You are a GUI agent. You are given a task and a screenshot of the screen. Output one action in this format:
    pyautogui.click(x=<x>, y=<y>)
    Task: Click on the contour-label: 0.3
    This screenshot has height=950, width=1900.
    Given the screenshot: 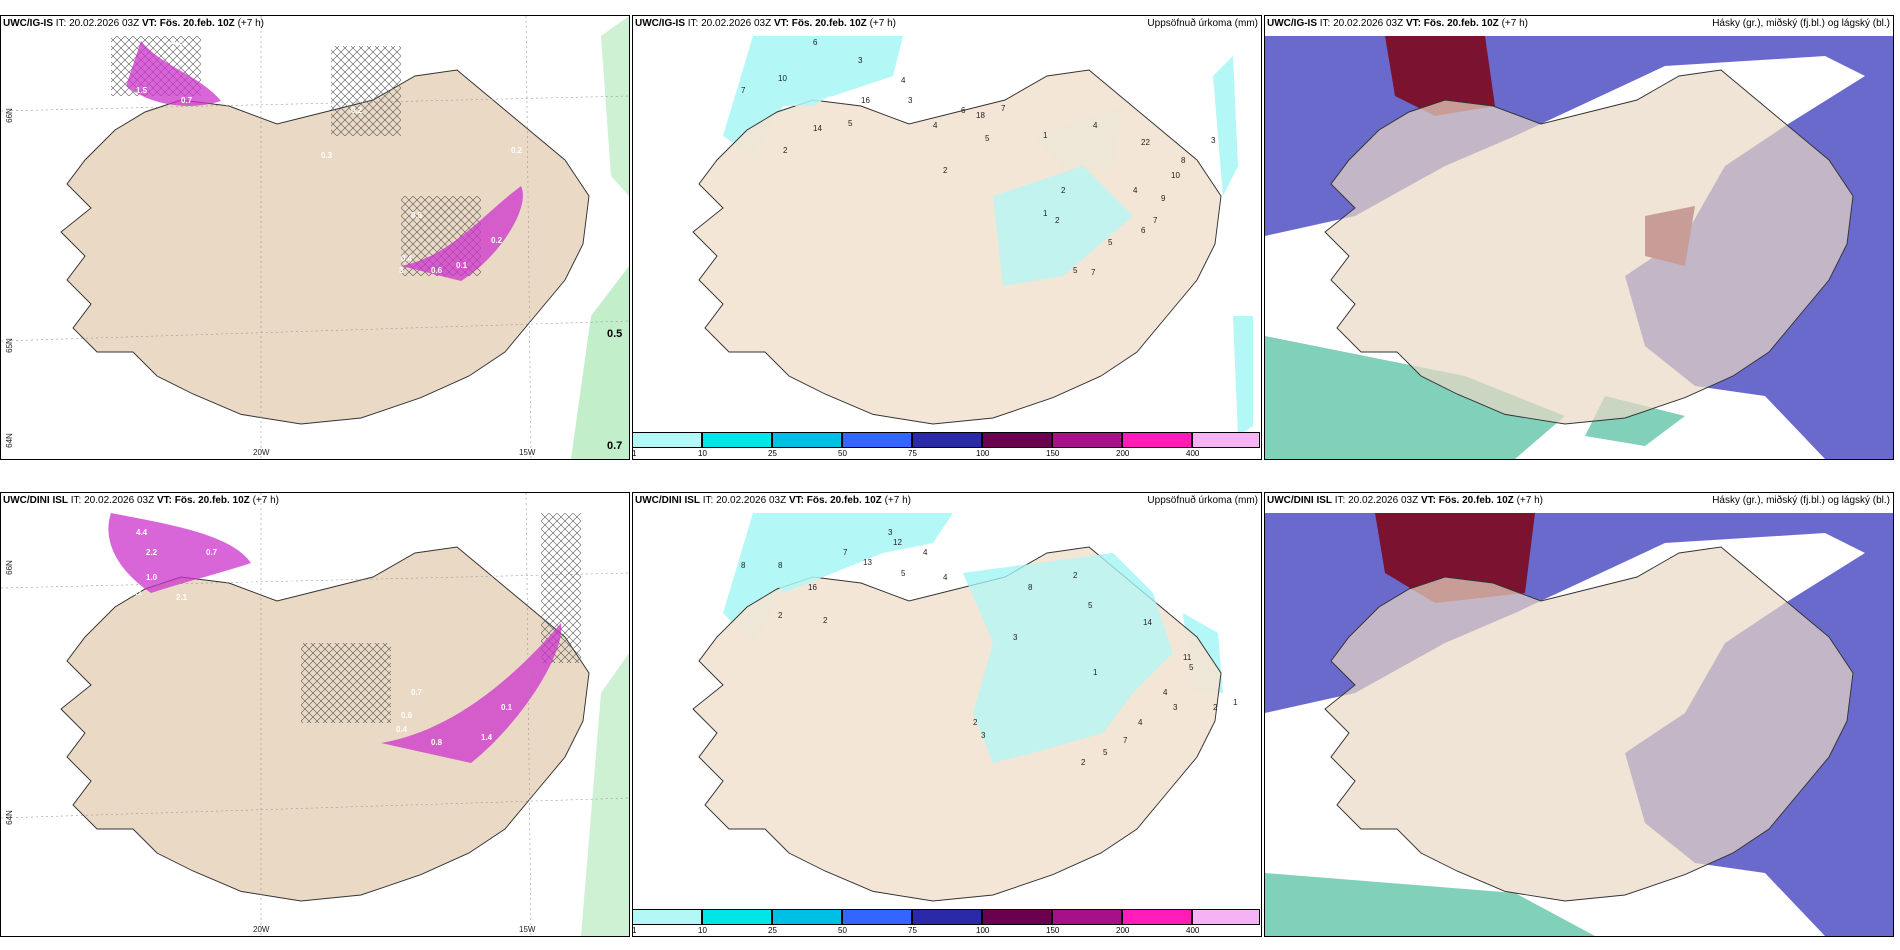 What is the action you would take?
    pyautogui.click(x=327, y=155)
    